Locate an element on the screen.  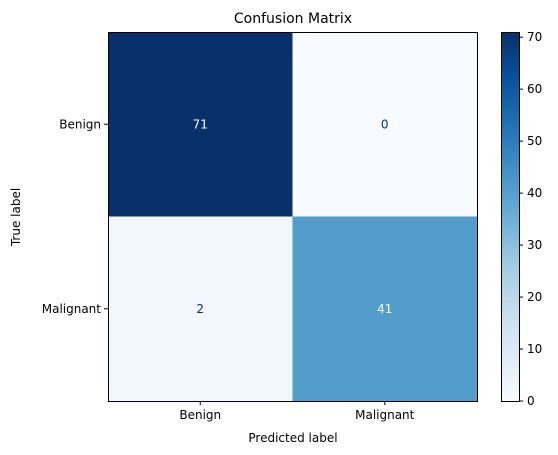
colorbar-tick-label: 50 is located at coordinates (534, 141).